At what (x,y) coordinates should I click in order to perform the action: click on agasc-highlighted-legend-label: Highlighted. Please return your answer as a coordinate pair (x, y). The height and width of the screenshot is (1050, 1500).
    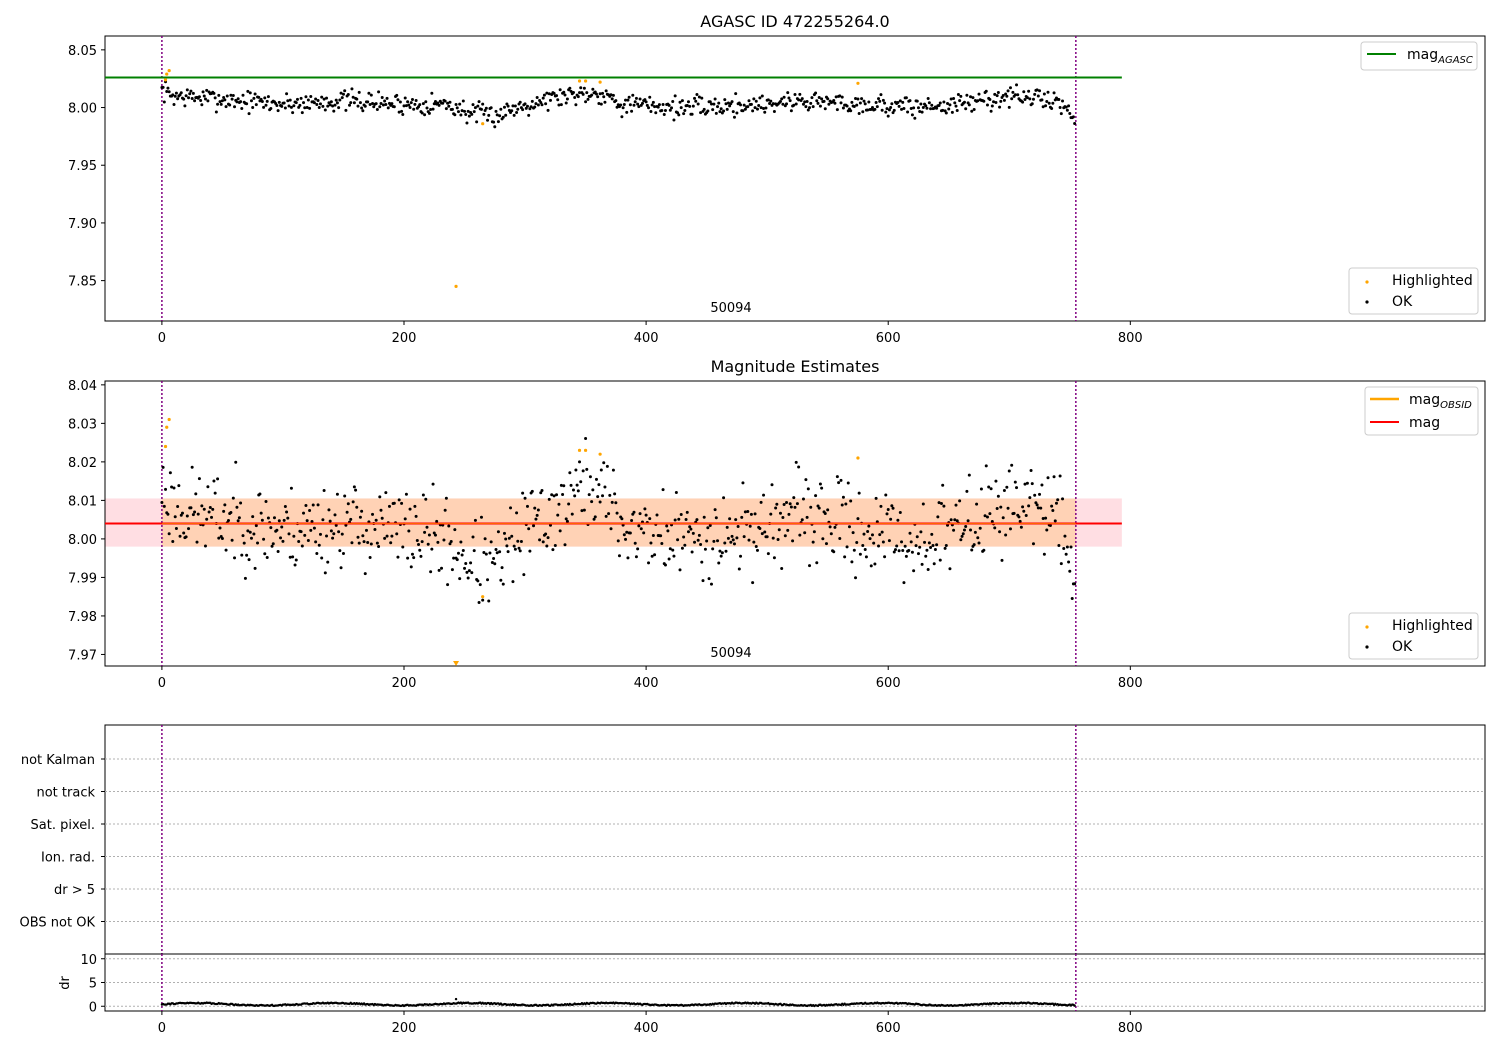
    Looking at the image, I should click on (1432, 281).